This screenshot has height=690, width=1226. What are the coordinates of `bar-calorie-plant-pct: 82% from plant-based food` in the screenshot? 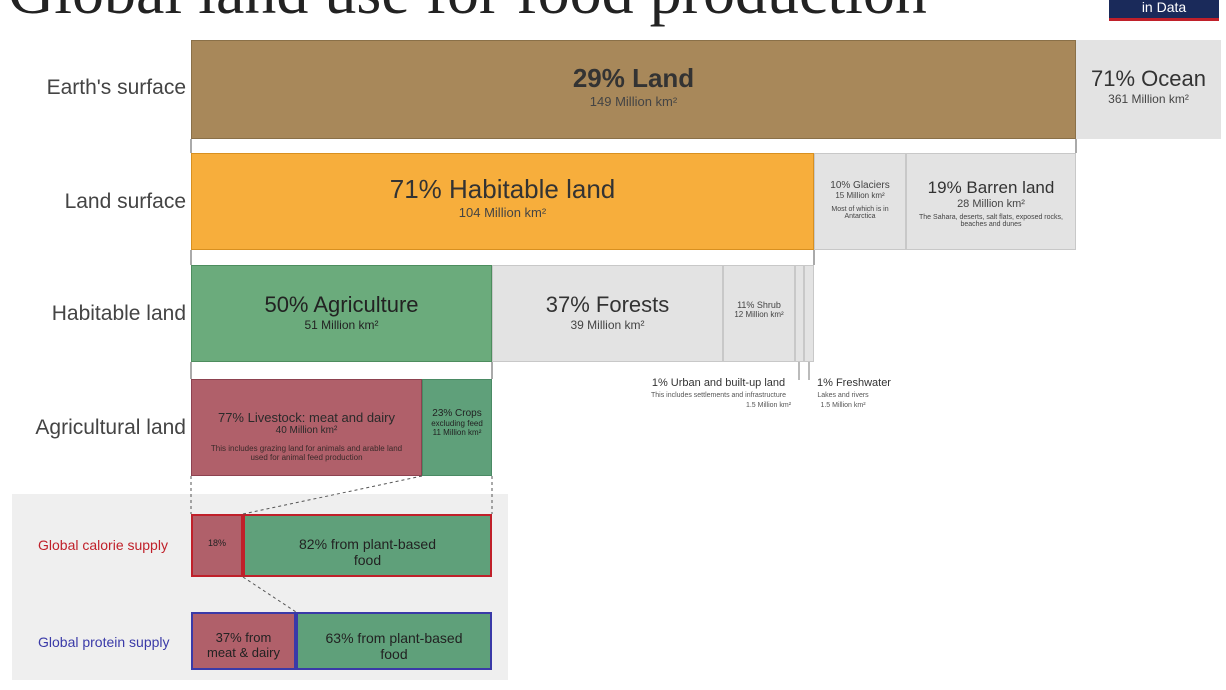 It's located at (367, 552).